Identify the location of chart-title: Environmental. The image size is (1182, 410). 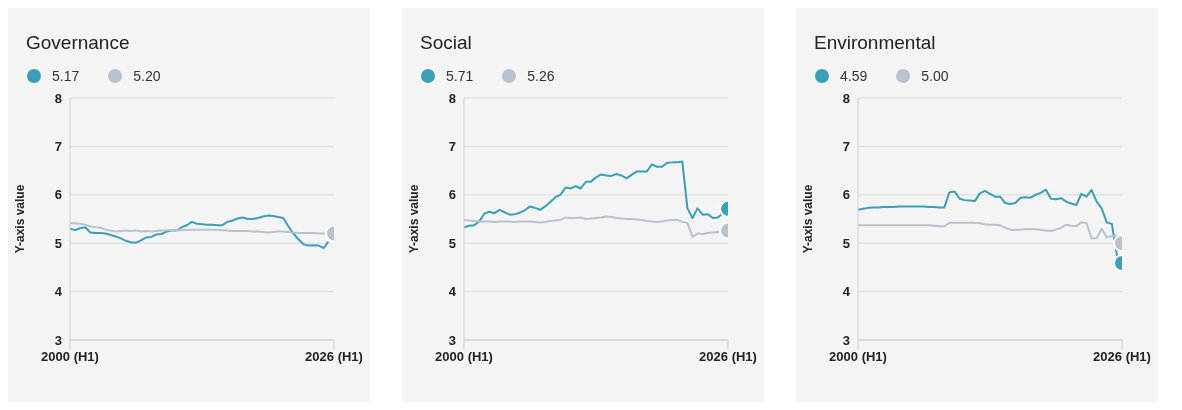
(875, 42).